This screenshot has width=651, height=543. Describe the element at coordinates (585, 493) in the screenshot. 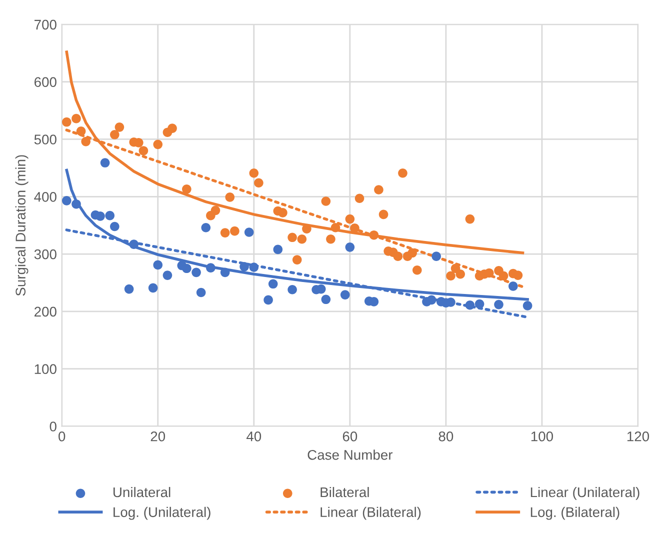

I see `legend-label: Linear (Unilateral)` at that location.